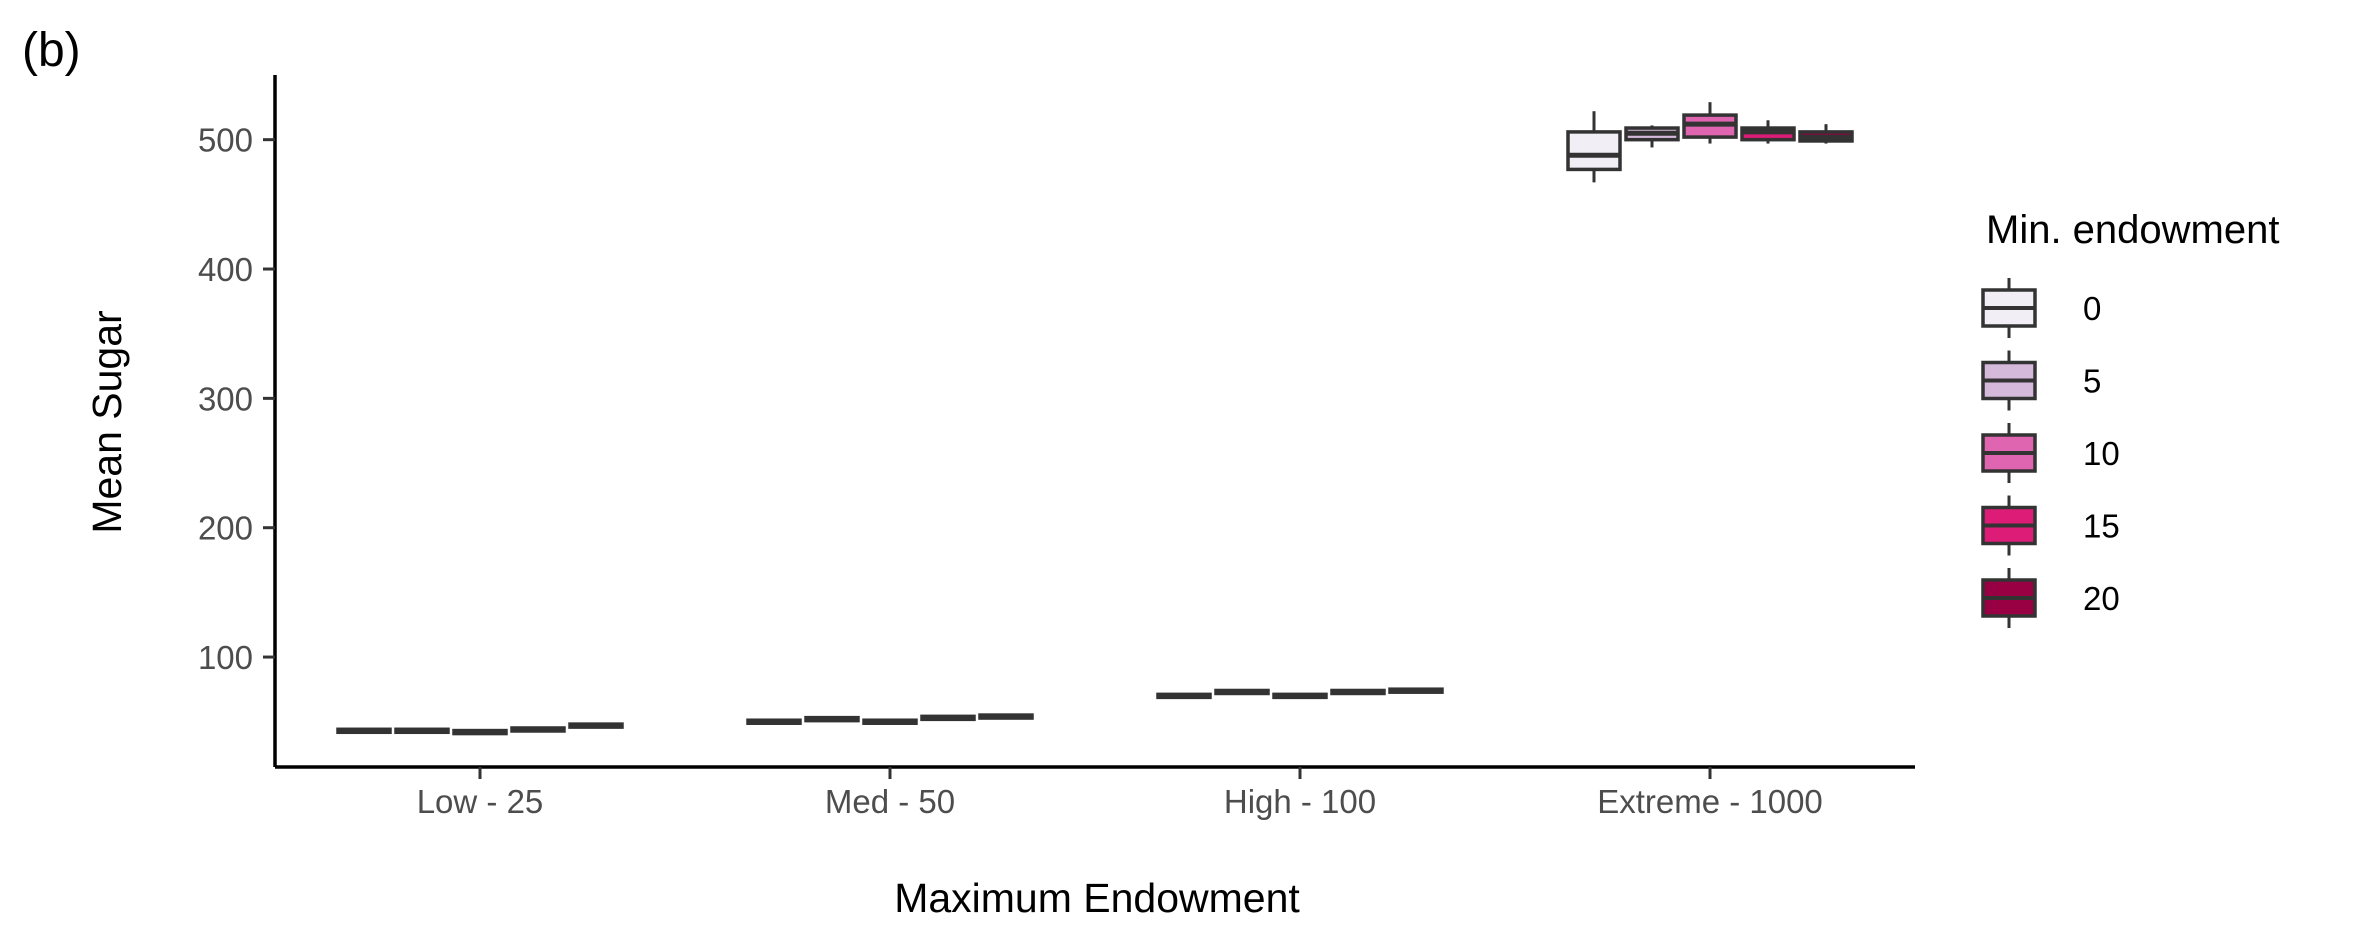 The width and height of the screenshot is (2362, 944). I want to click on legend-label: 10, so click(2101, 453).